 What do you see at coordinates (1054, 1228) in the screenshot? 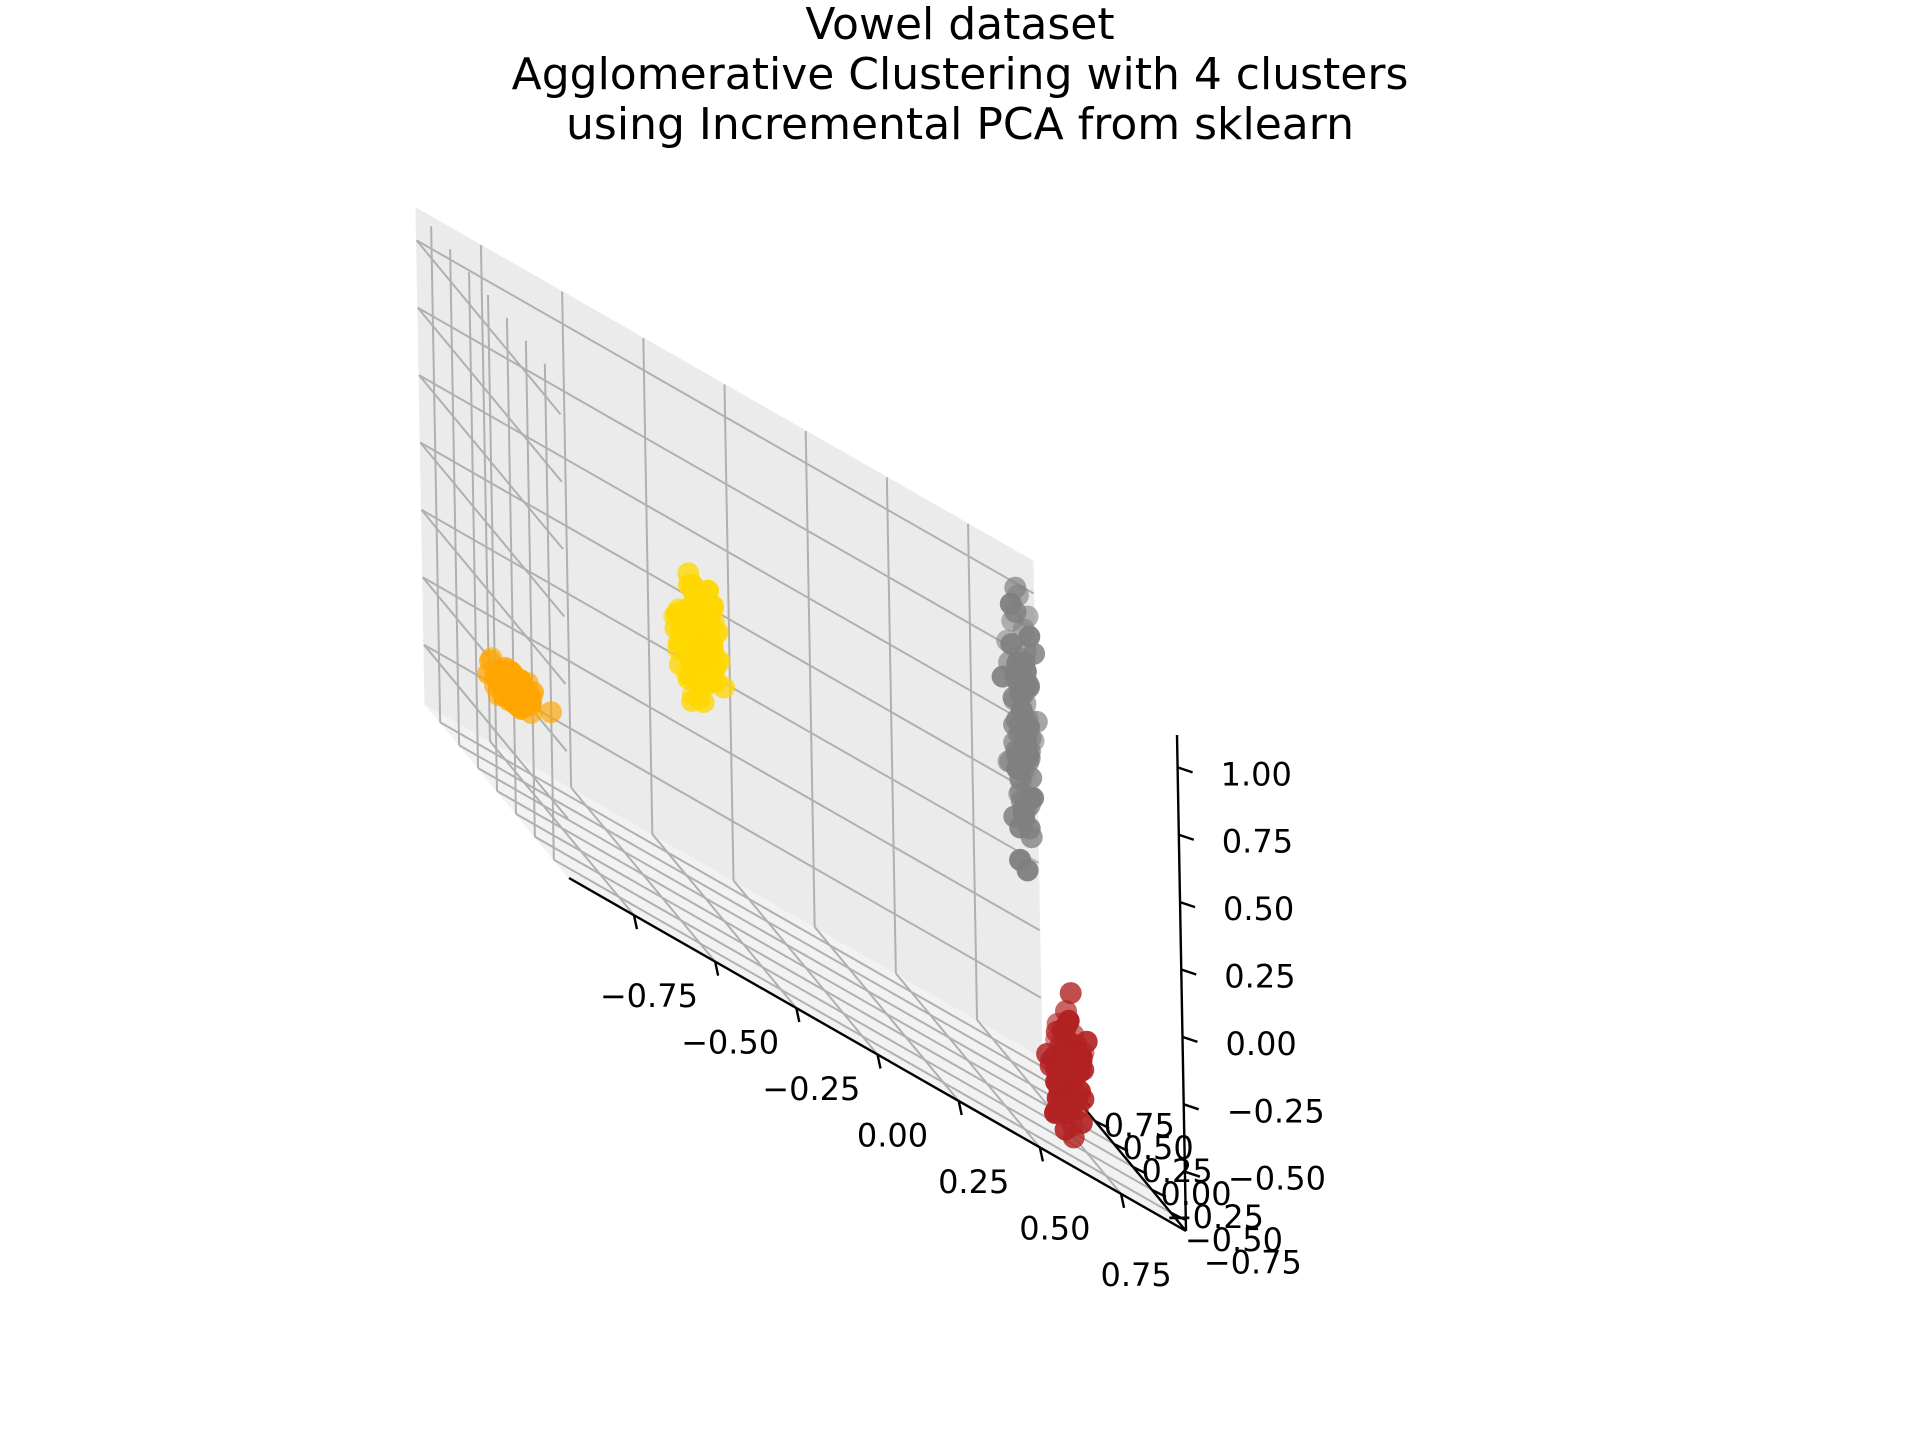
I see `x-tick-label: 0.50` at bounding box center [1054, 1228].